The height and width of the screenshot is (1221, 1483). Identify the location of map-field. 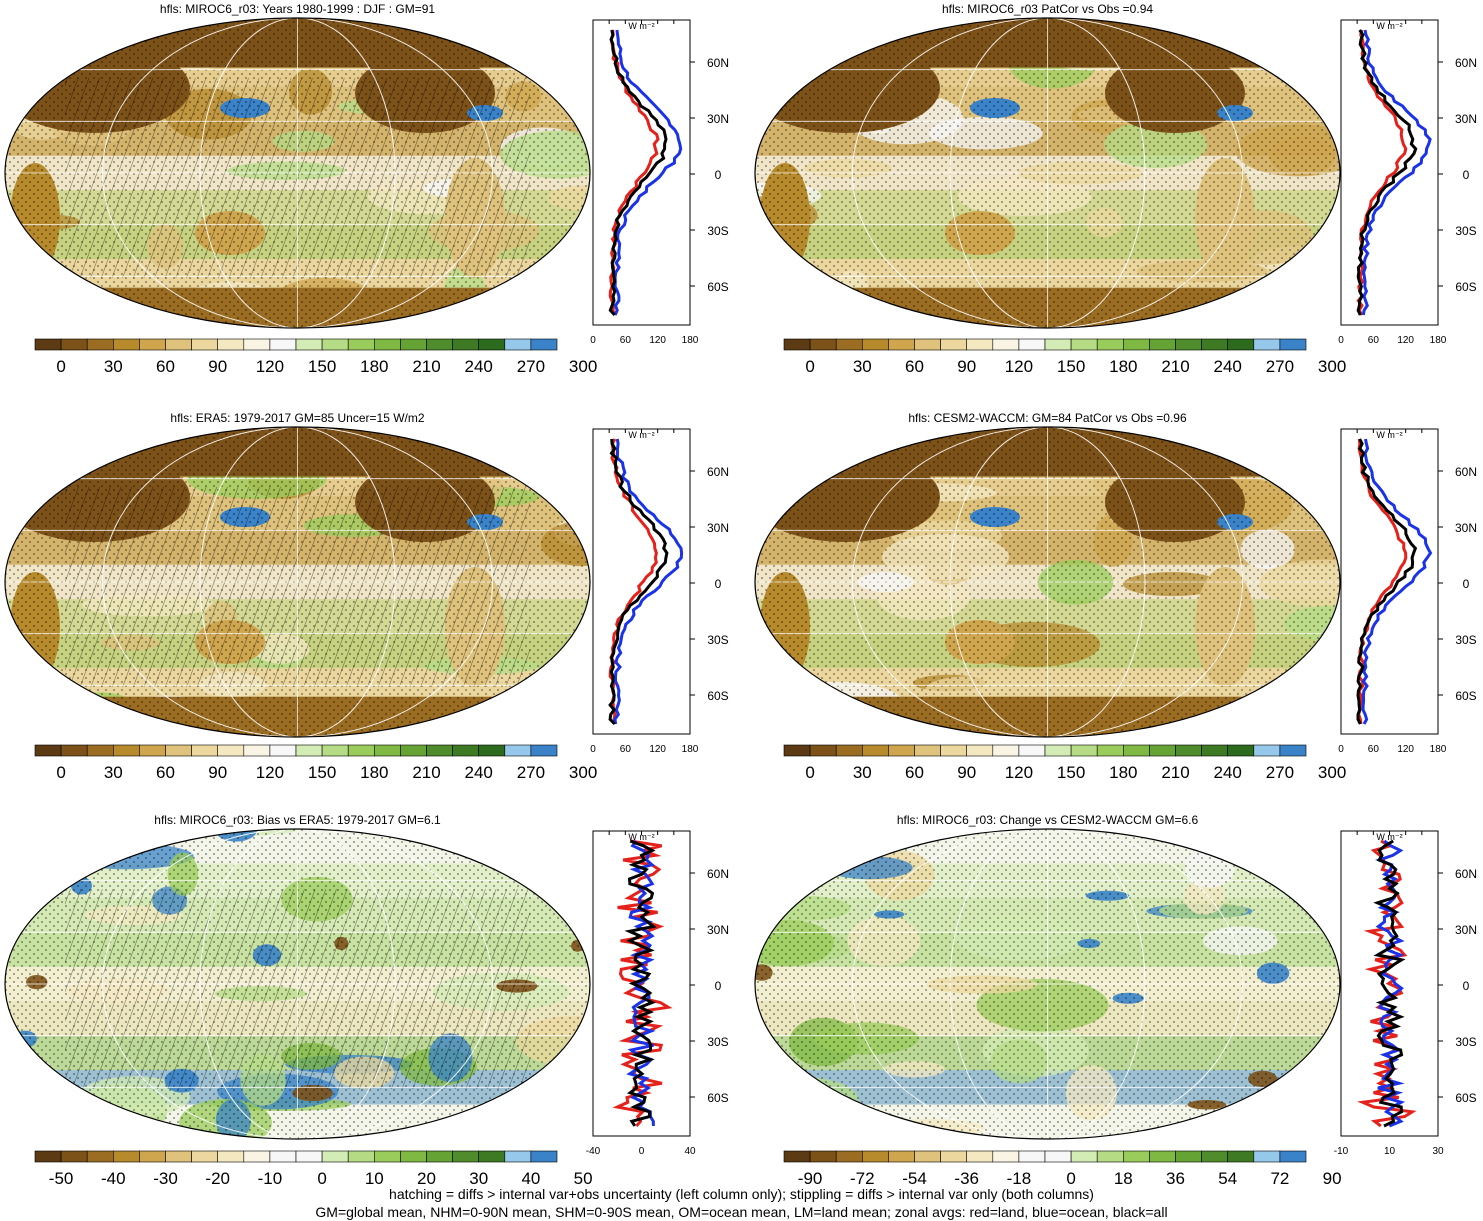
(297, 582).